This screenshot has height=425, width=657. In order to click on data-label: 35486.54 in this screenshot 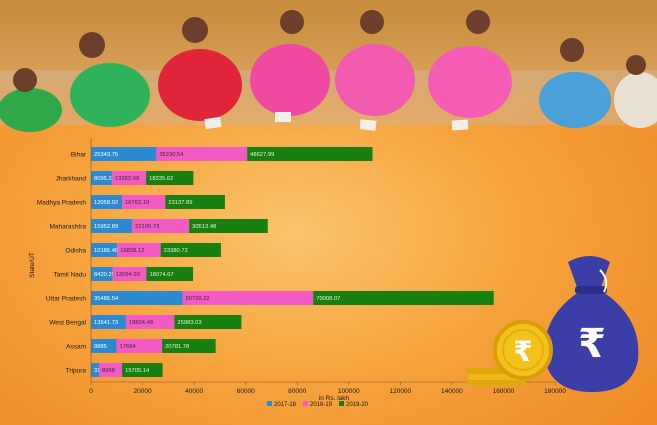, I will do `click(106, 299)`.